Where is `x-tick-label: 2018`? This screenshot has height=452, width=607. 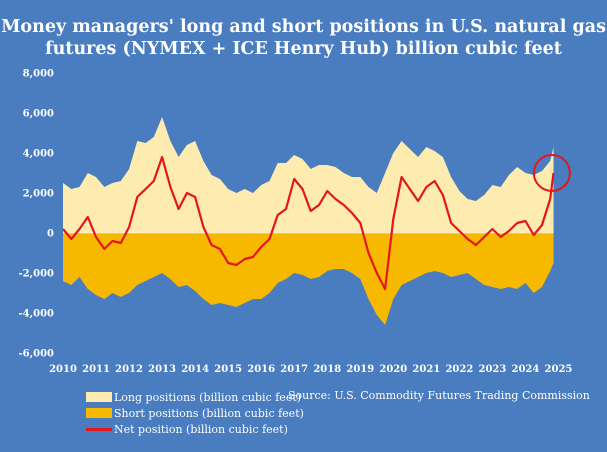 x-tick-label: 2018 is located at coordinates (327, 369).